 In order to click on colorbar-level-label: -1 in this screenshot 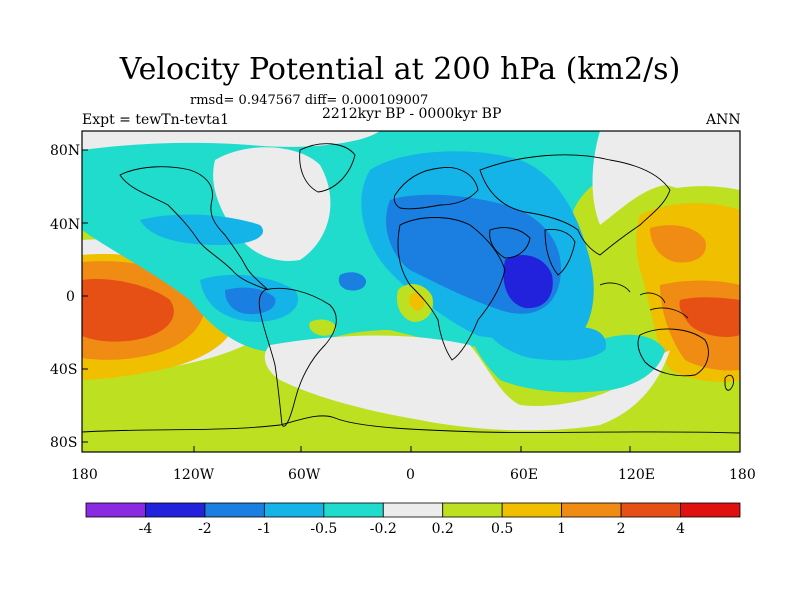, I will do `click(264, 529)`.